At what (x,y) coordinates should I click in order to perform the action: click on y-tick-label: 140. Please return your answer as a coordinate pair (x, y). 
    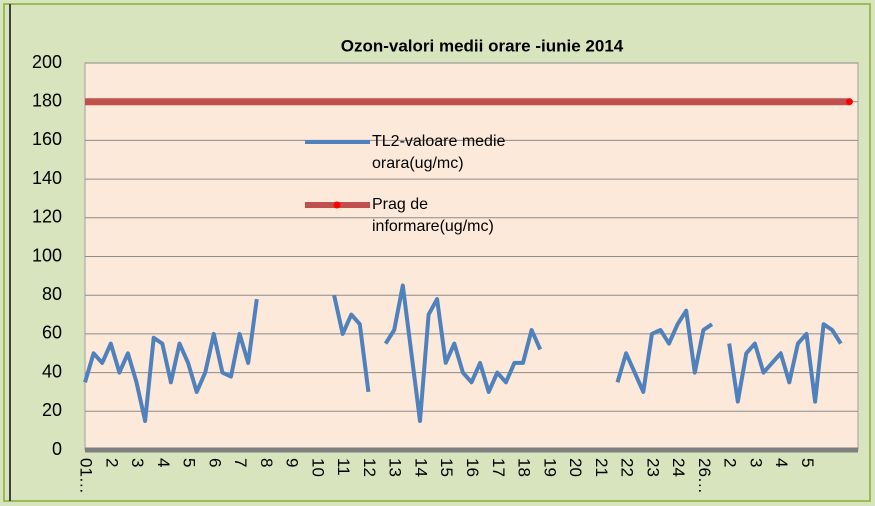
    Looking at the image, I should click on (47, 178).